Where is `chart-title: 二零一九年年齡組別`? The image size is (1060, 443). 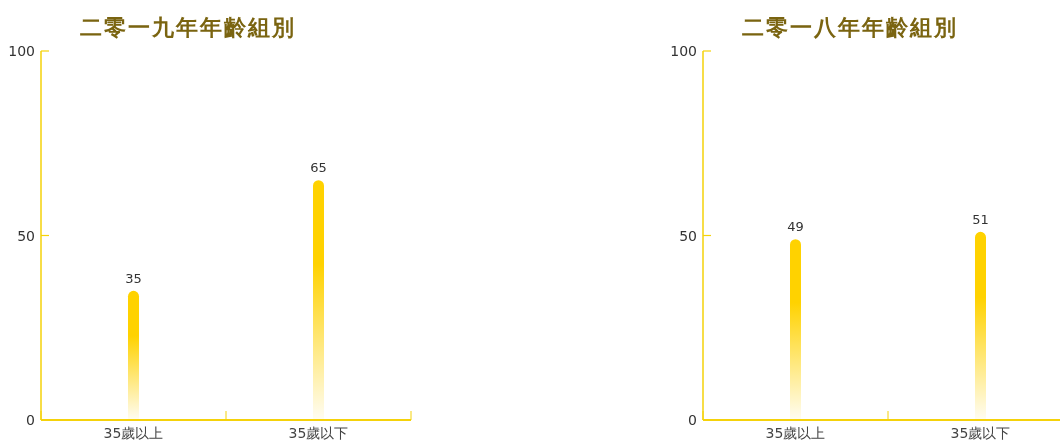 chart-title: 二零一九年年齡組別 is located at coordinates (188, 27).